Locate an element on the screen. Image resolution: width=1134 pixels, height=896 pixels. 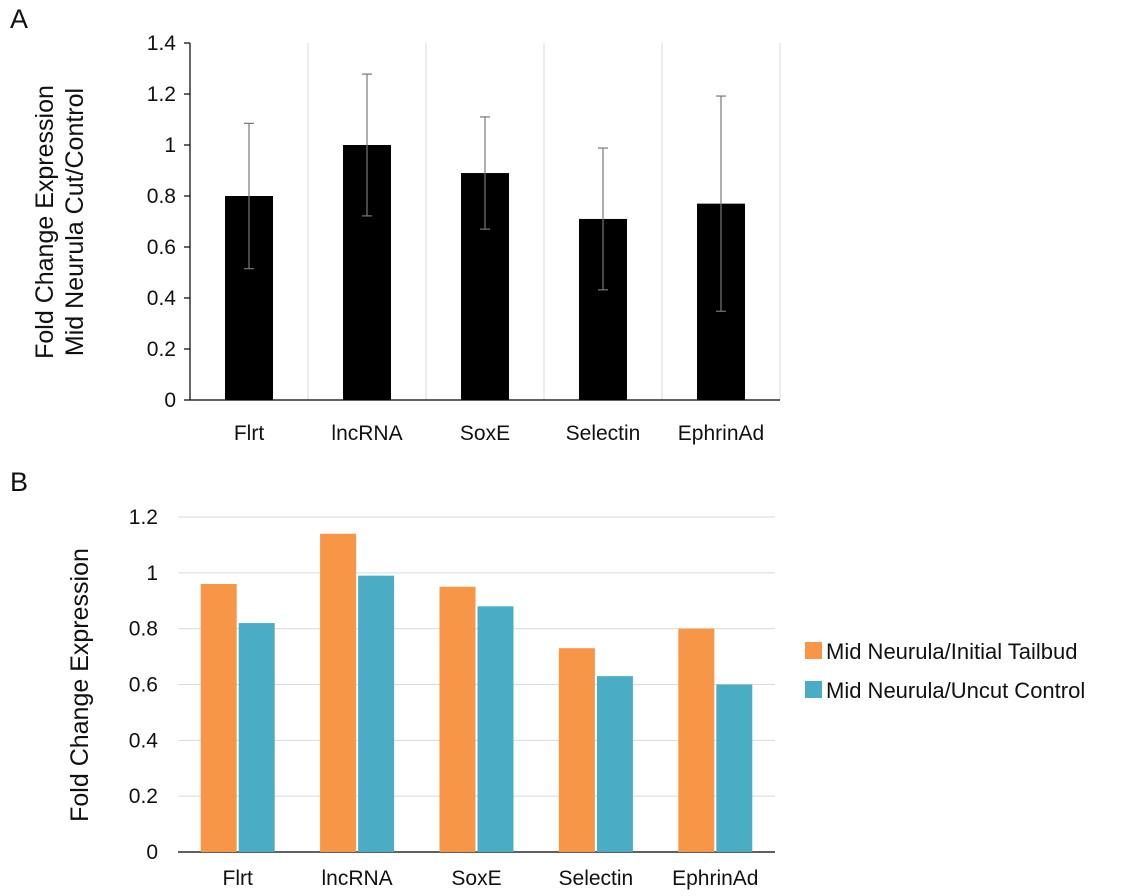
panel-b-category-label: lncRNA is located at coordinates (357, 878).